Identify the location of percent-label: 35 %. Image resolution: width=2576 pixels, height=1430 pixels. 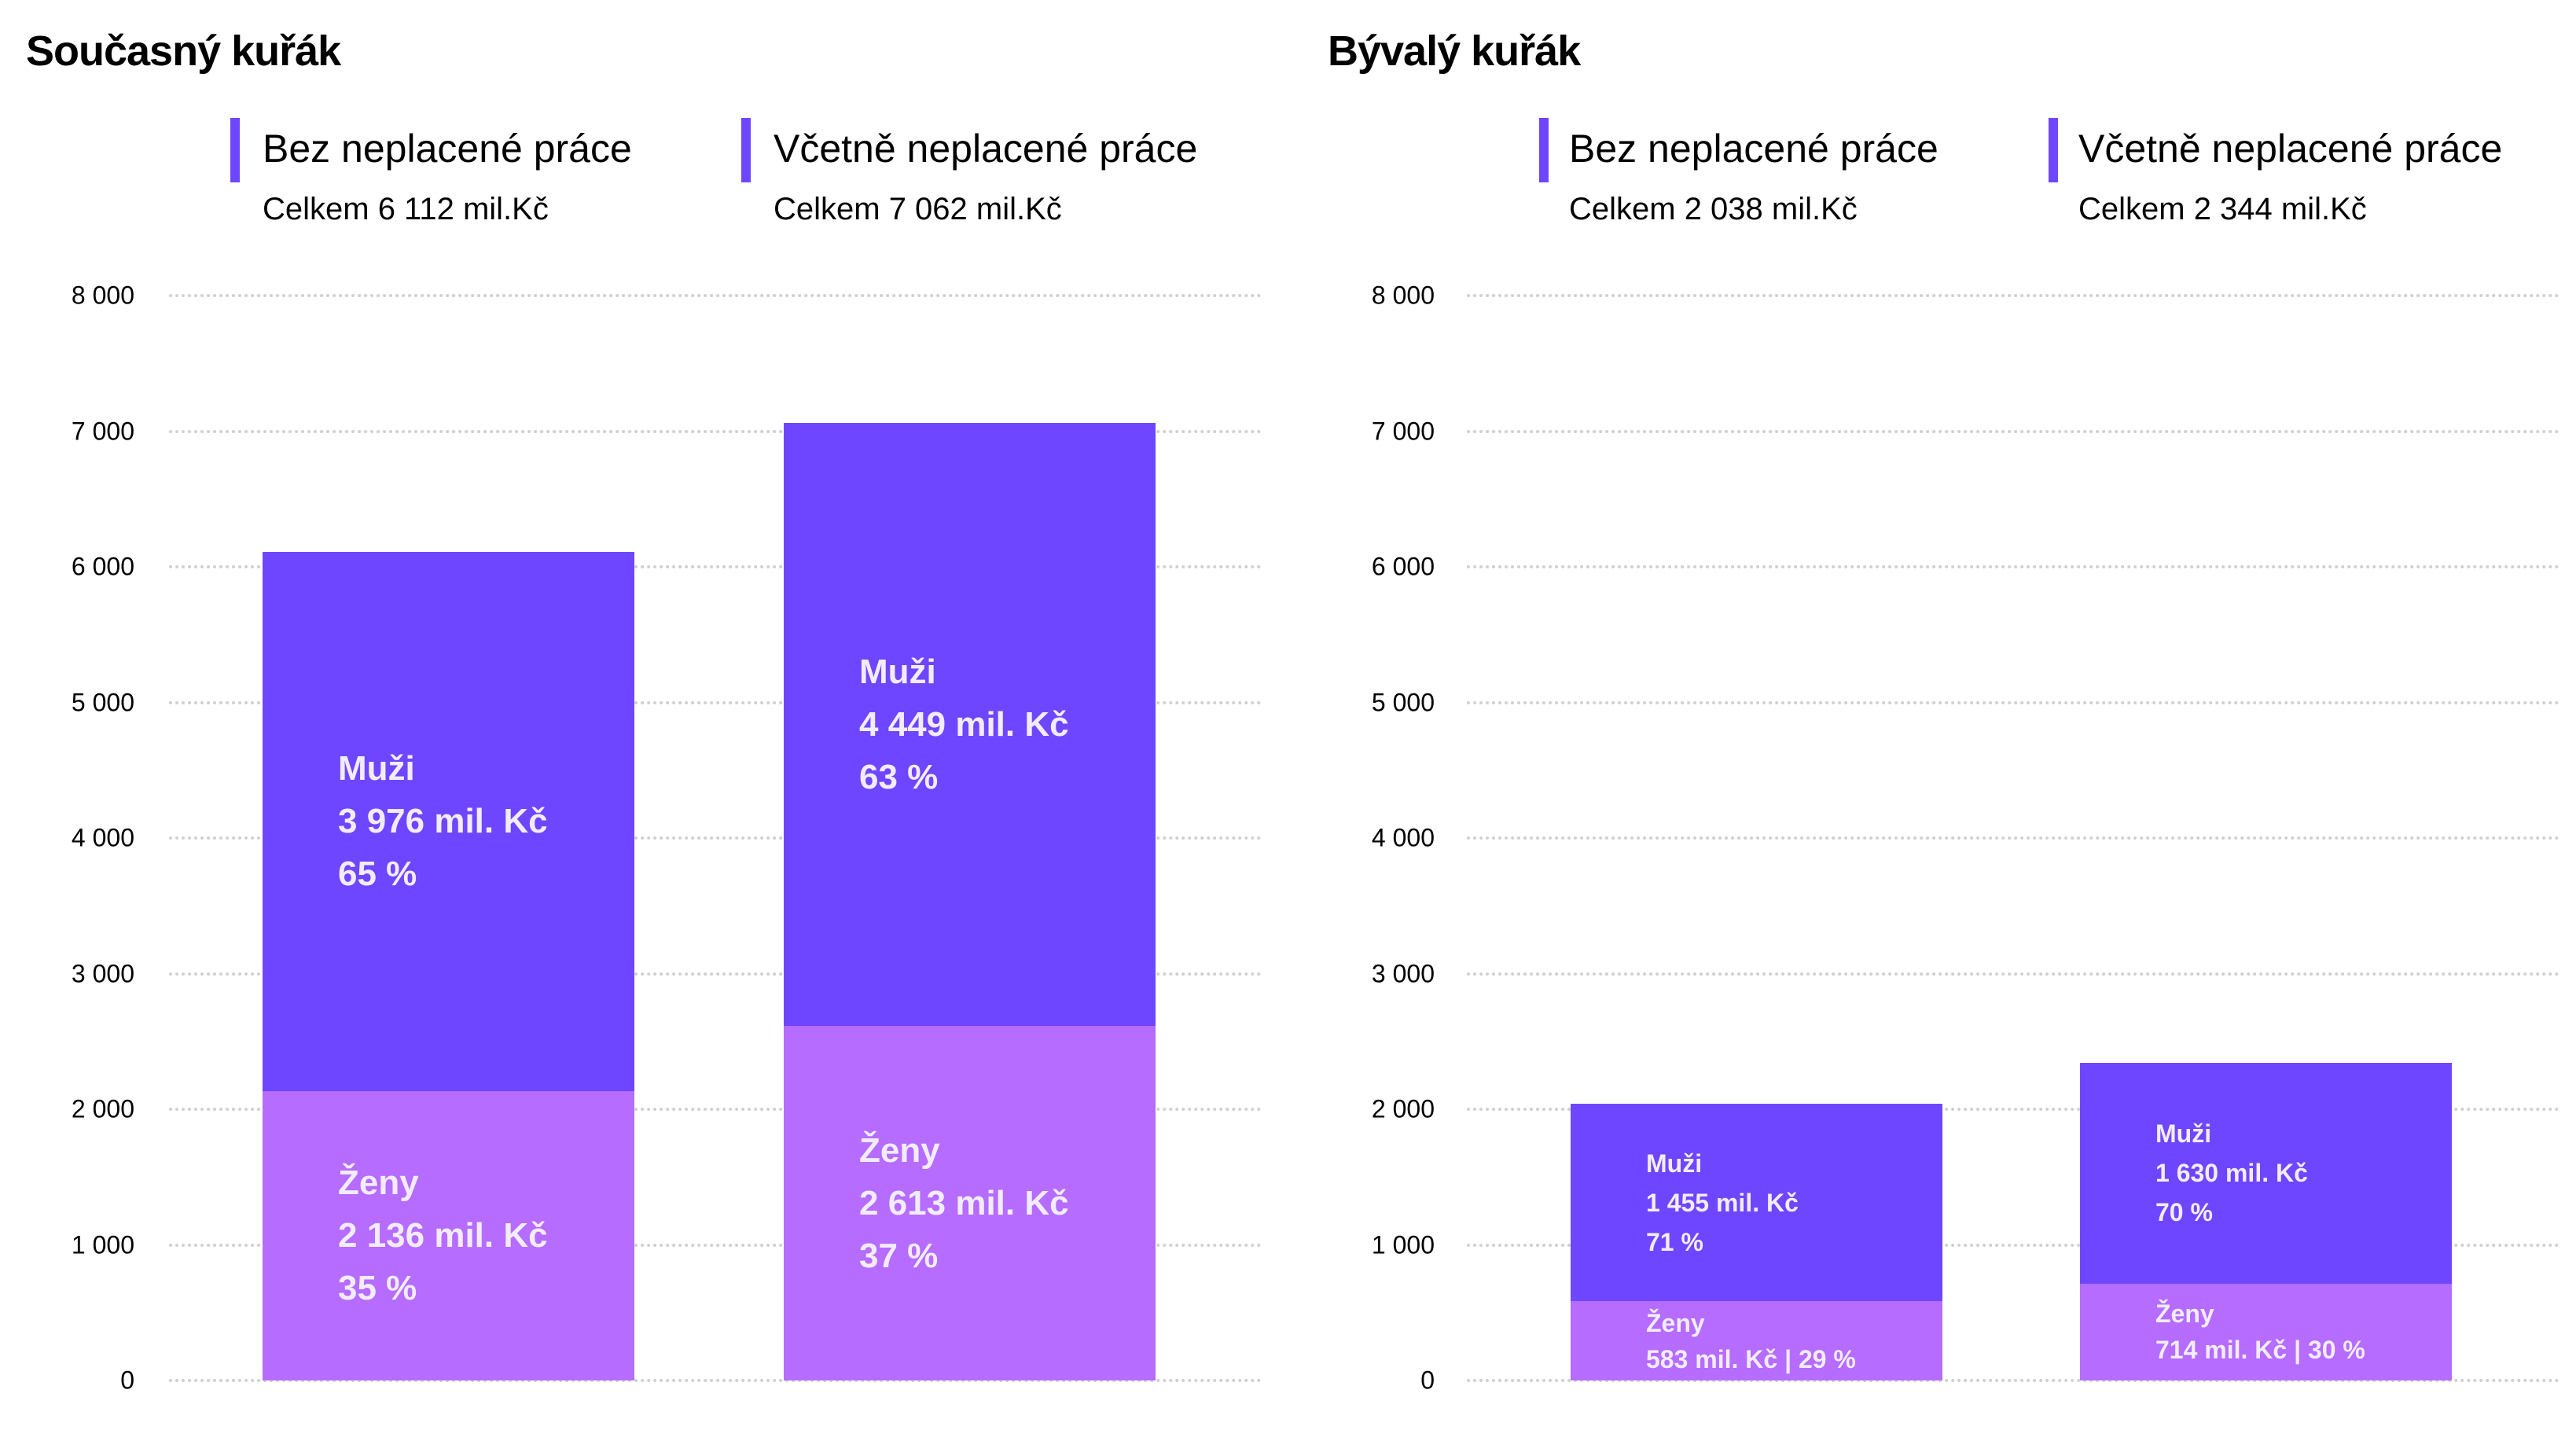
(377, 1288).